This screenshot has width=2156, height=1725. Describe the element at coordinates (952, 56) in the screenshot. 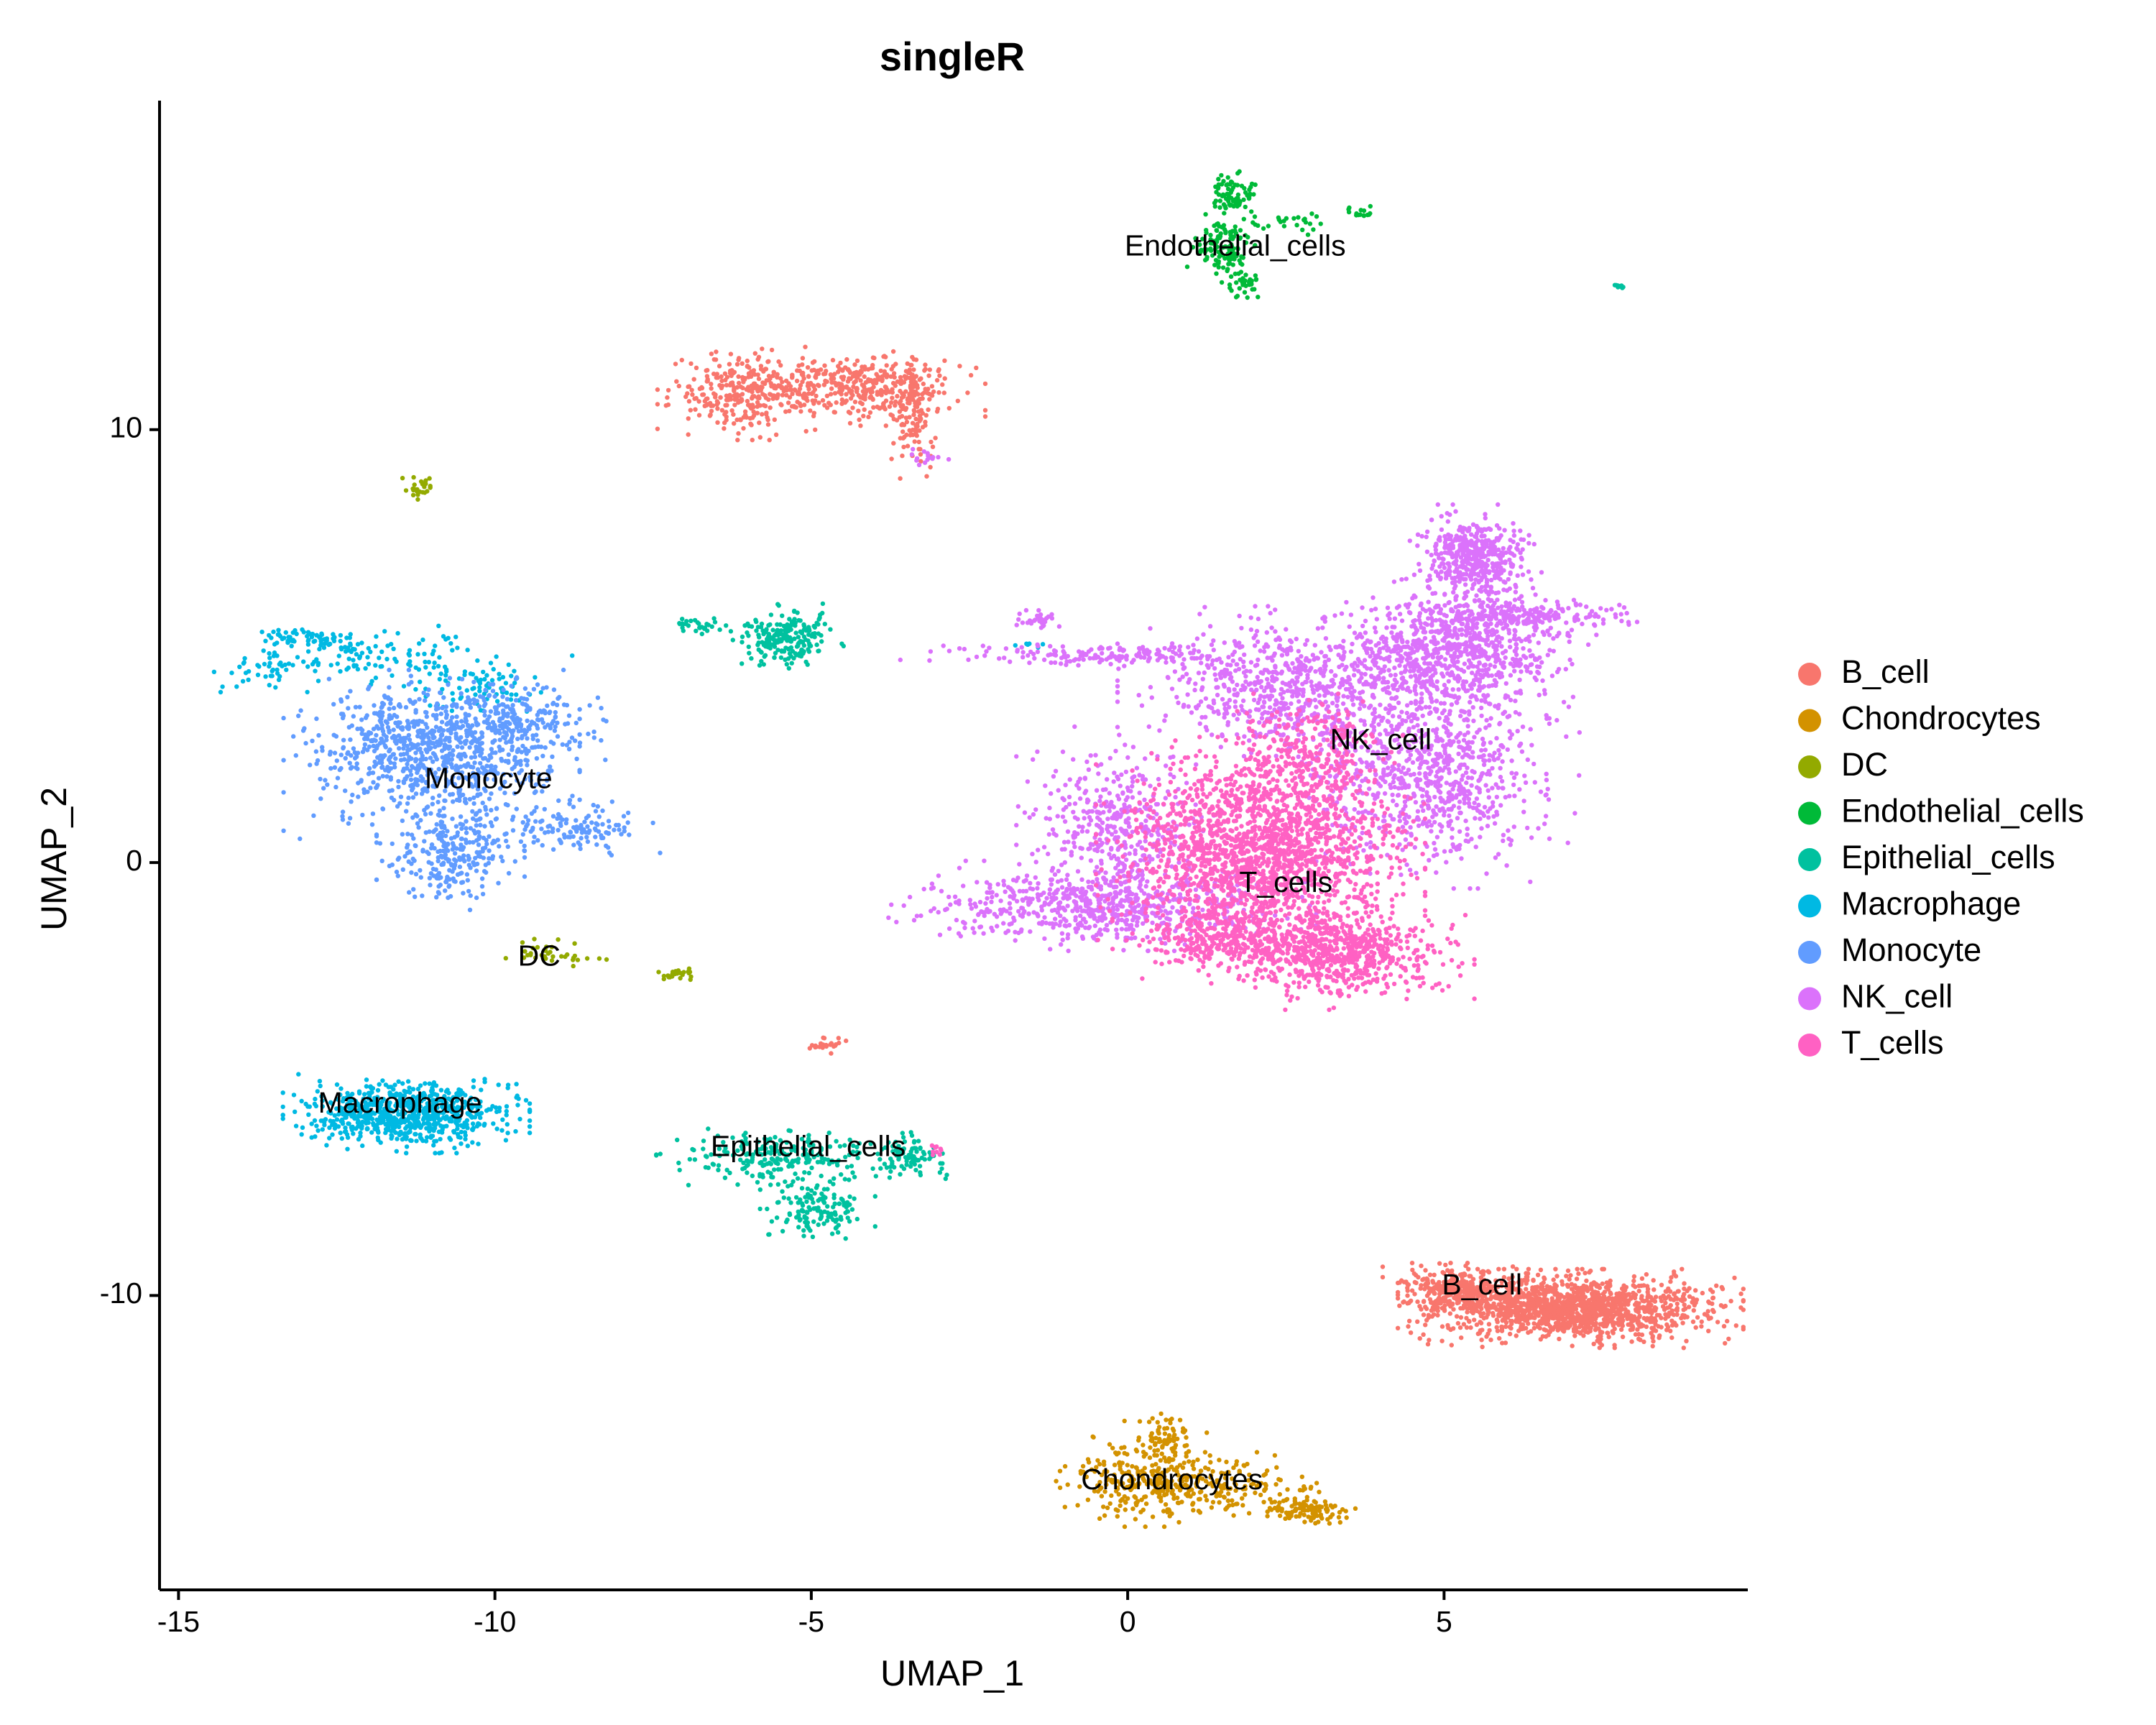

I see `chart-title: singleR` at that location.